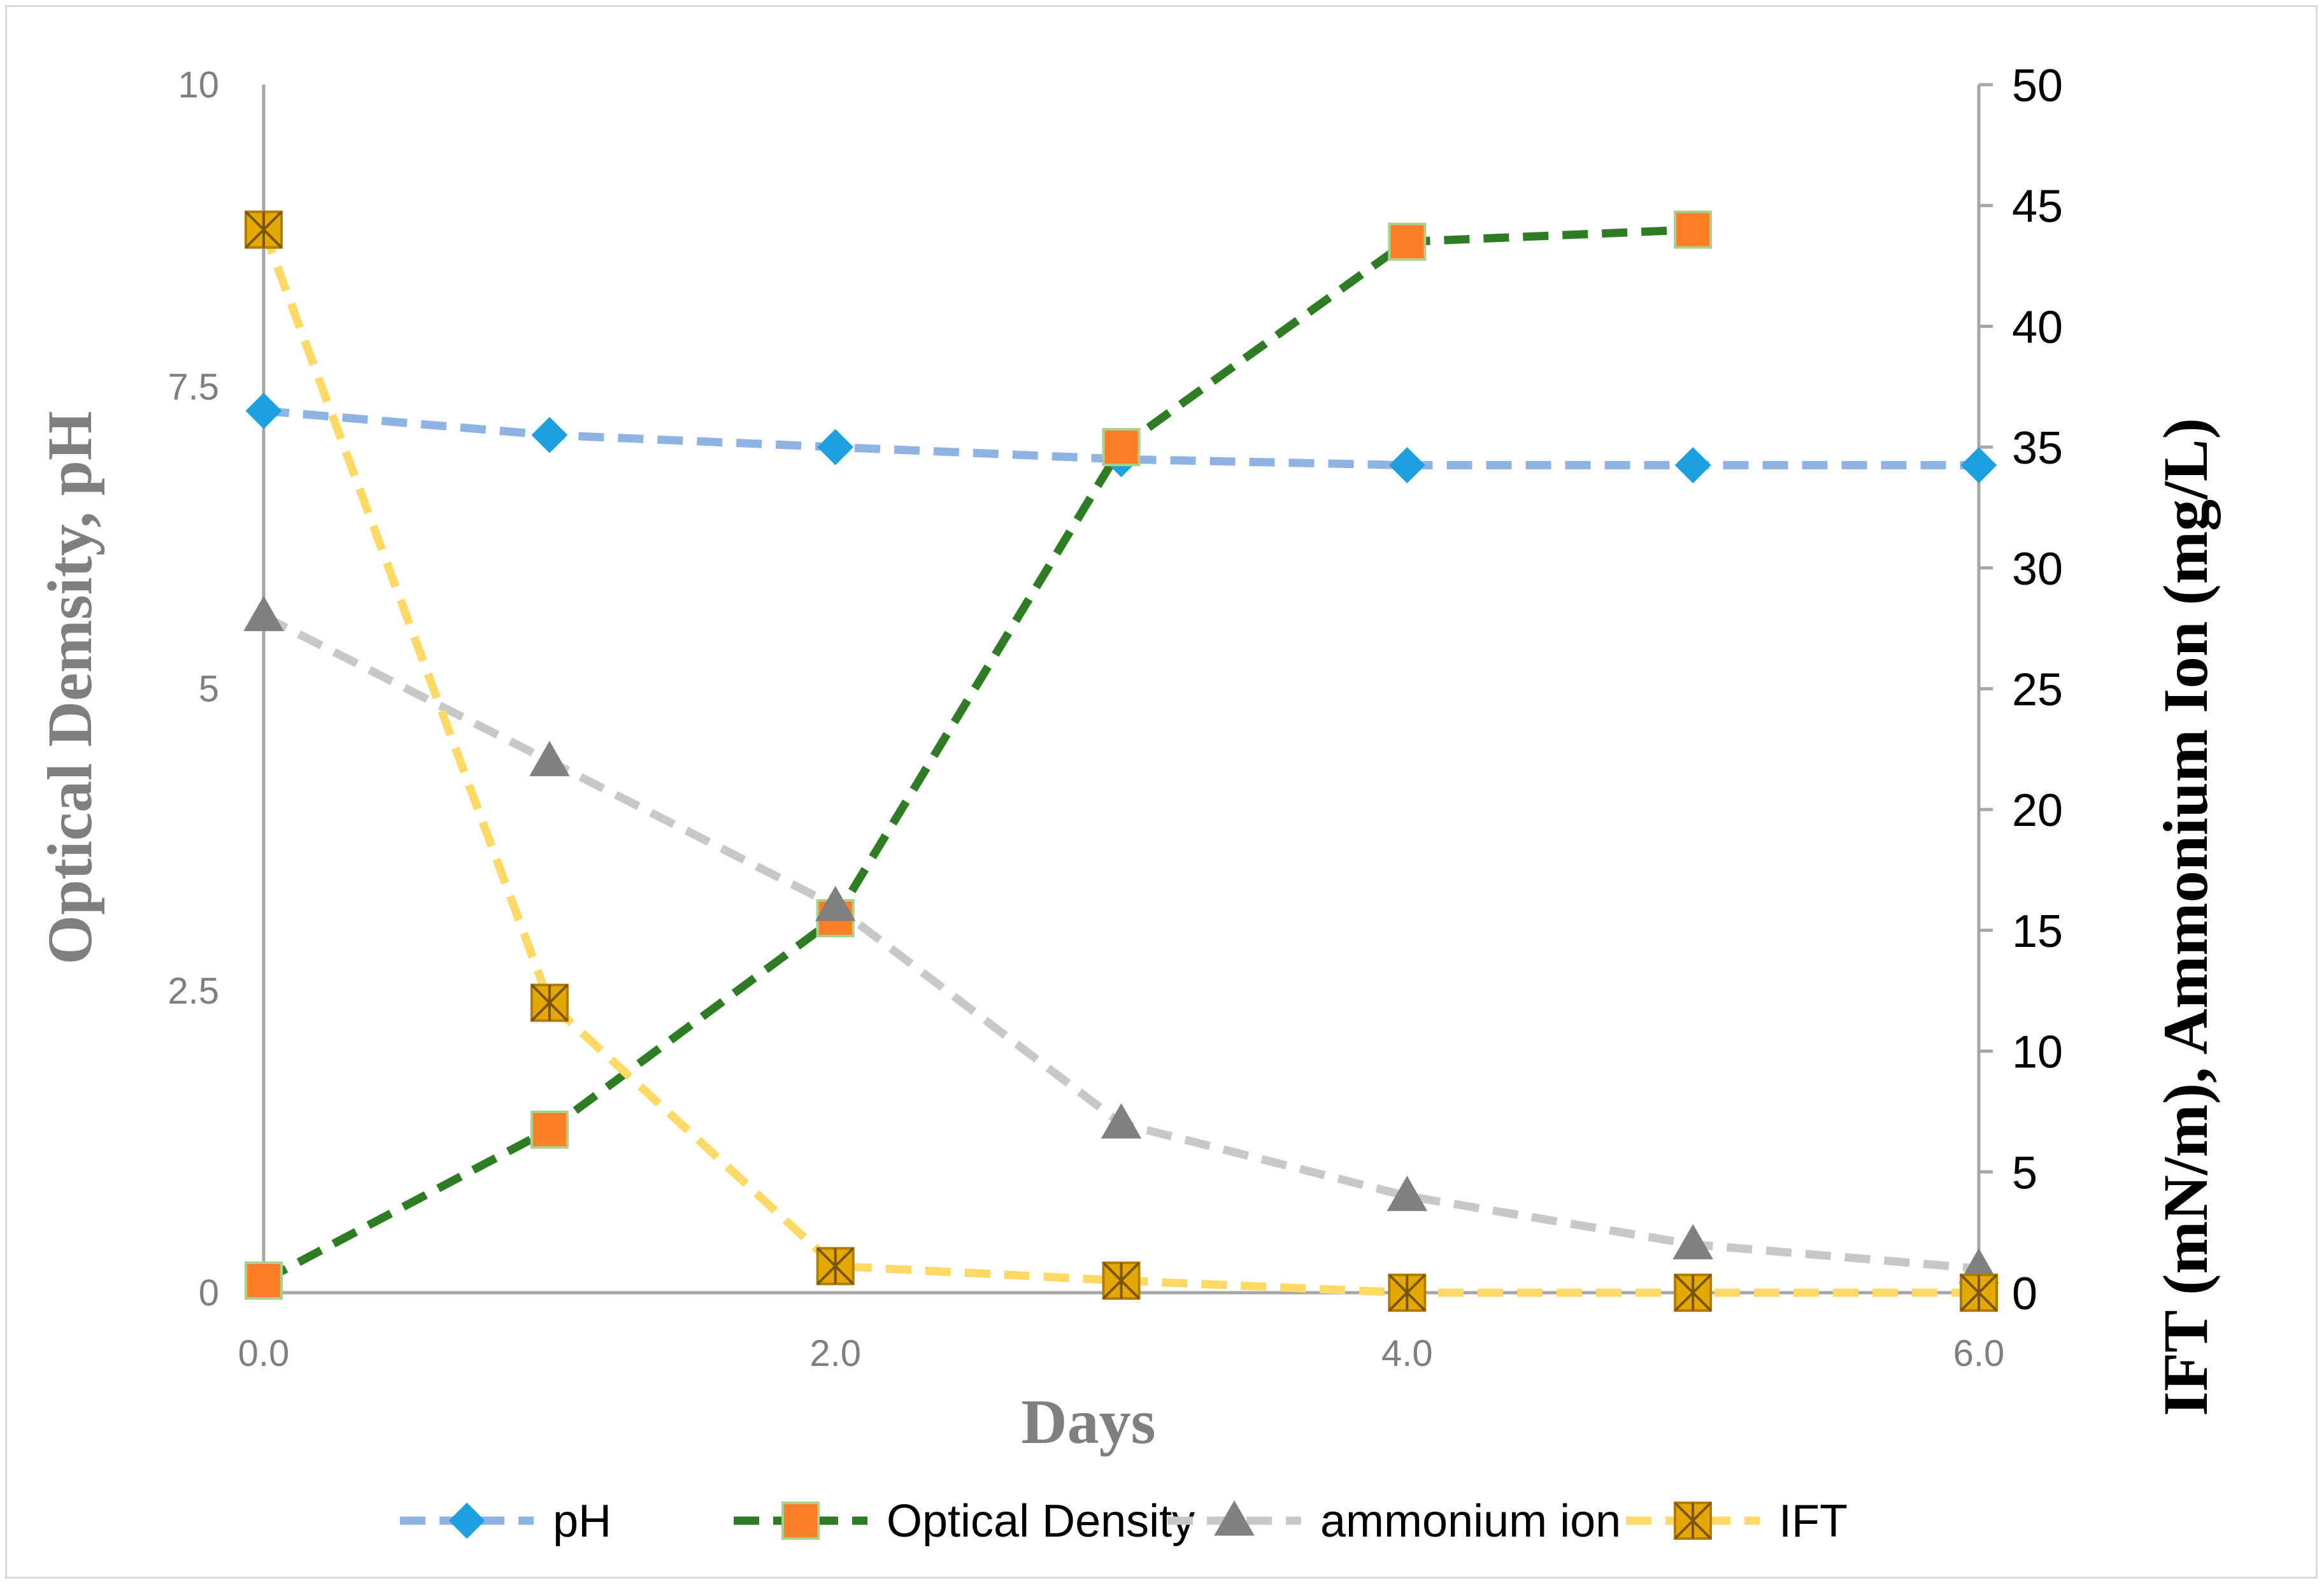 The width and height of the screenshot is (2324, 1585). Describe the element at coordinates (1407, 1353) in the screenshot. I see `x-tick-label: 4.0` at that location.